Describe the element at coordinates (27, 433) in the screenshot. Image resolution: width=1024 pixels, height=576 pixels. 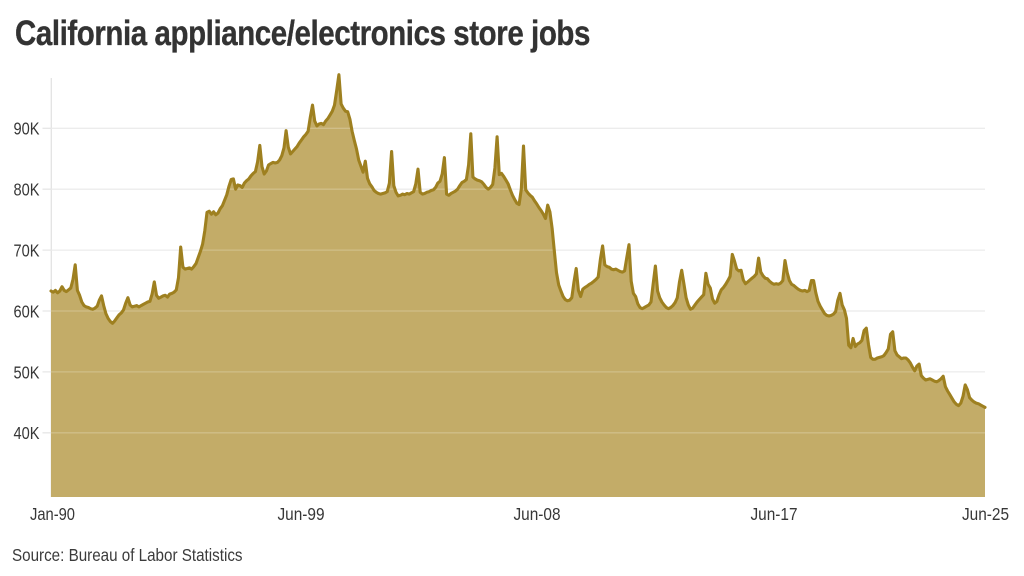
I see `svg-text: 40K` at that location.